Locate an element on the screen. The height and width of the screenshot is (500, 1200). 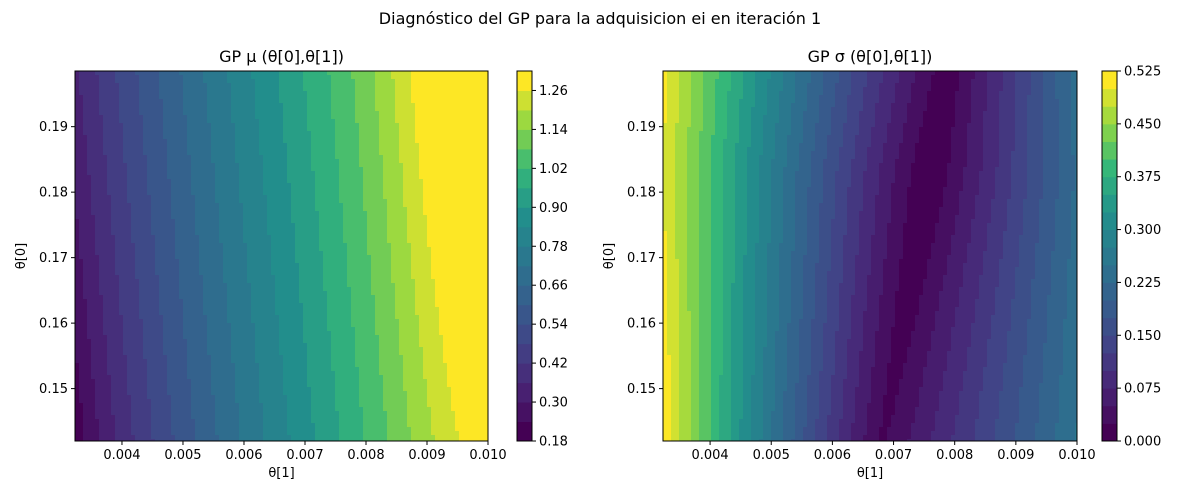
colorbar-tick-label: 0.54 is located at coordinates (553, 325).